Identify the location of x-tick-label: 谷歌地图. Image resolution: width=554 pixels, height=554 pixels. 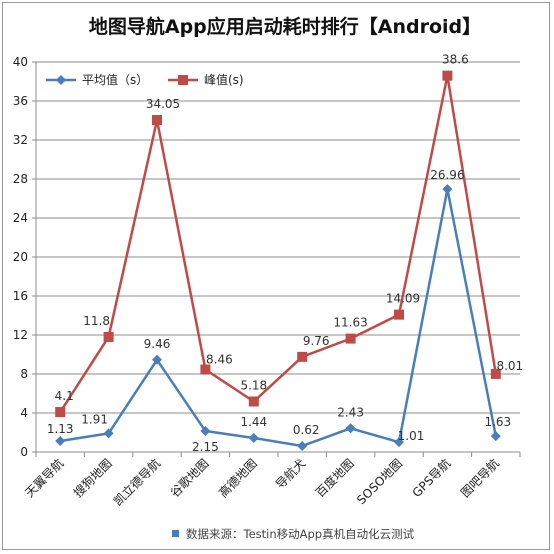
(189, 478).